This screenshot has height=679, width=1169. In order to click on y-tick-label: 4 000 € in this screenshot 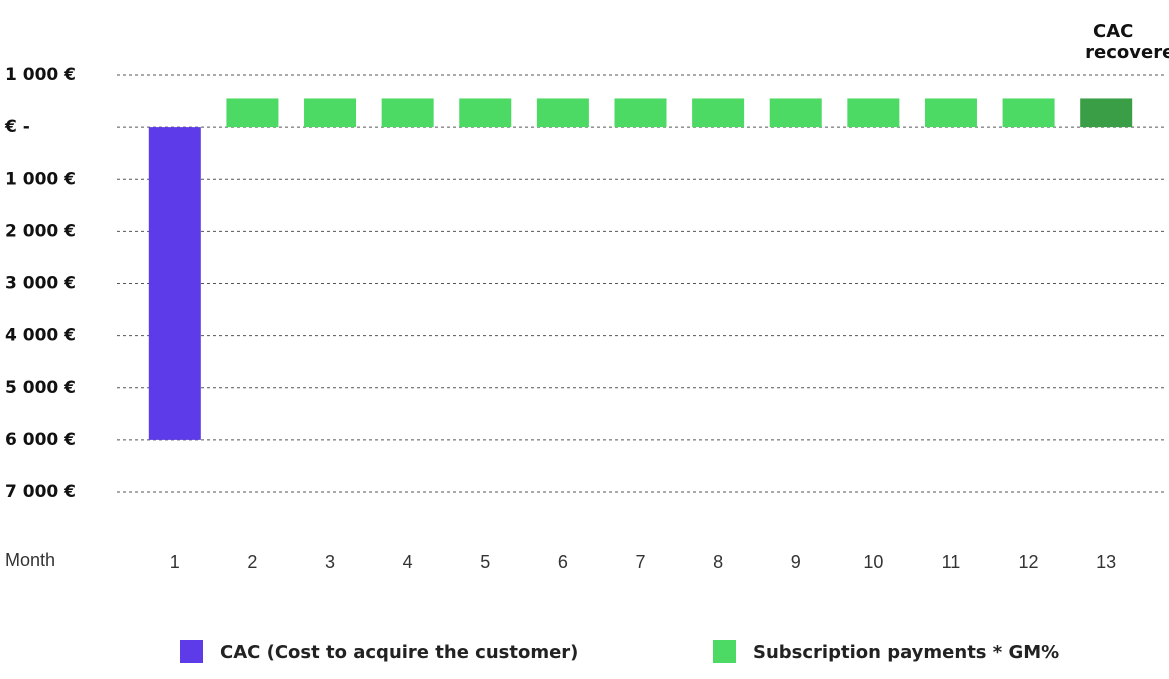, I will do `click(40, 336)`.